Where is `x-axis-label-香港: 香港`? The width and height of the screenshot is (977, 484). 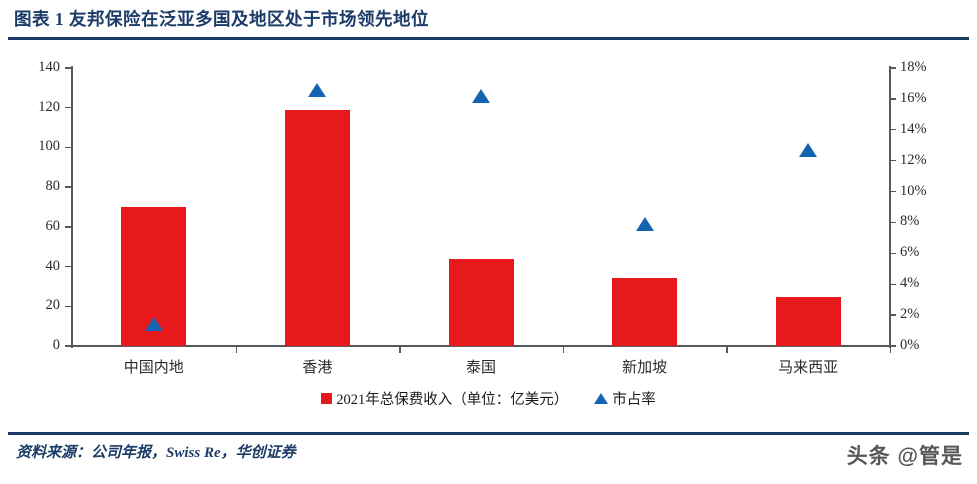 x-axis-label-香港: 香港 is located at coordinates (317, 368).